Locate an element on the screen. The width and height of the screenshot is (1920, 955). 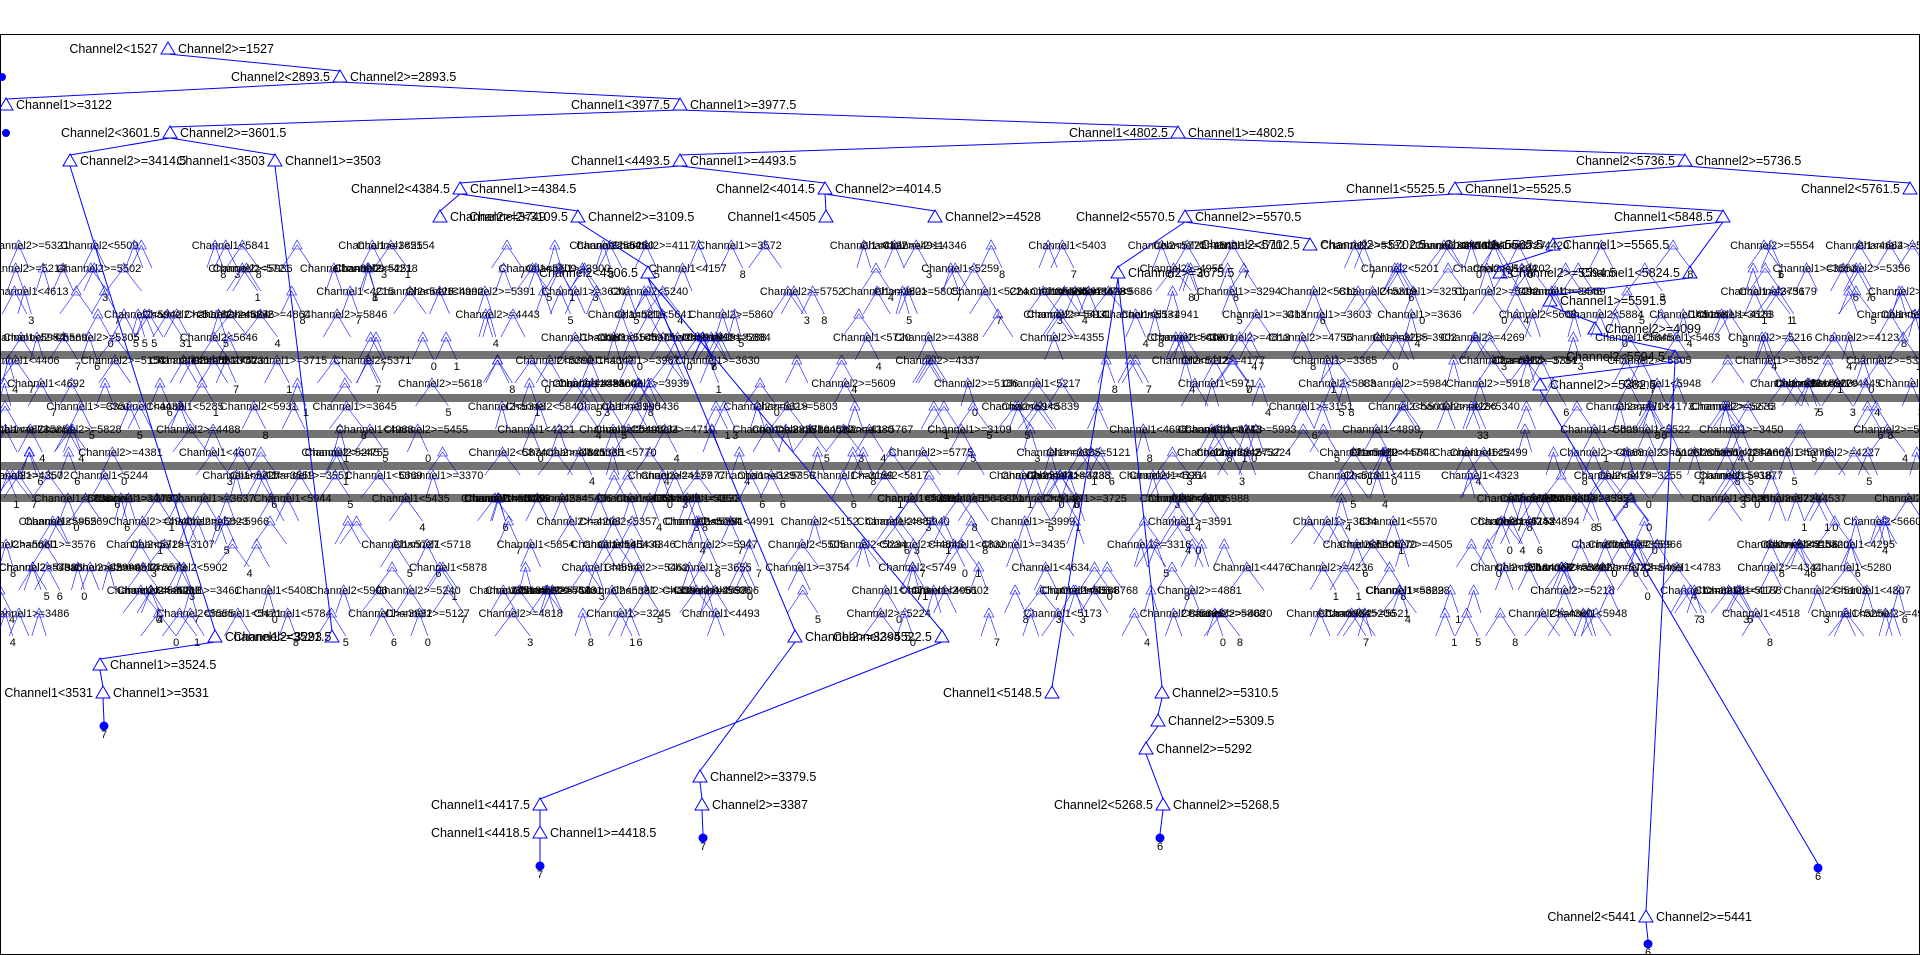
dense-node-text: Channel1<4807 is located at coordinates (1872, 591).